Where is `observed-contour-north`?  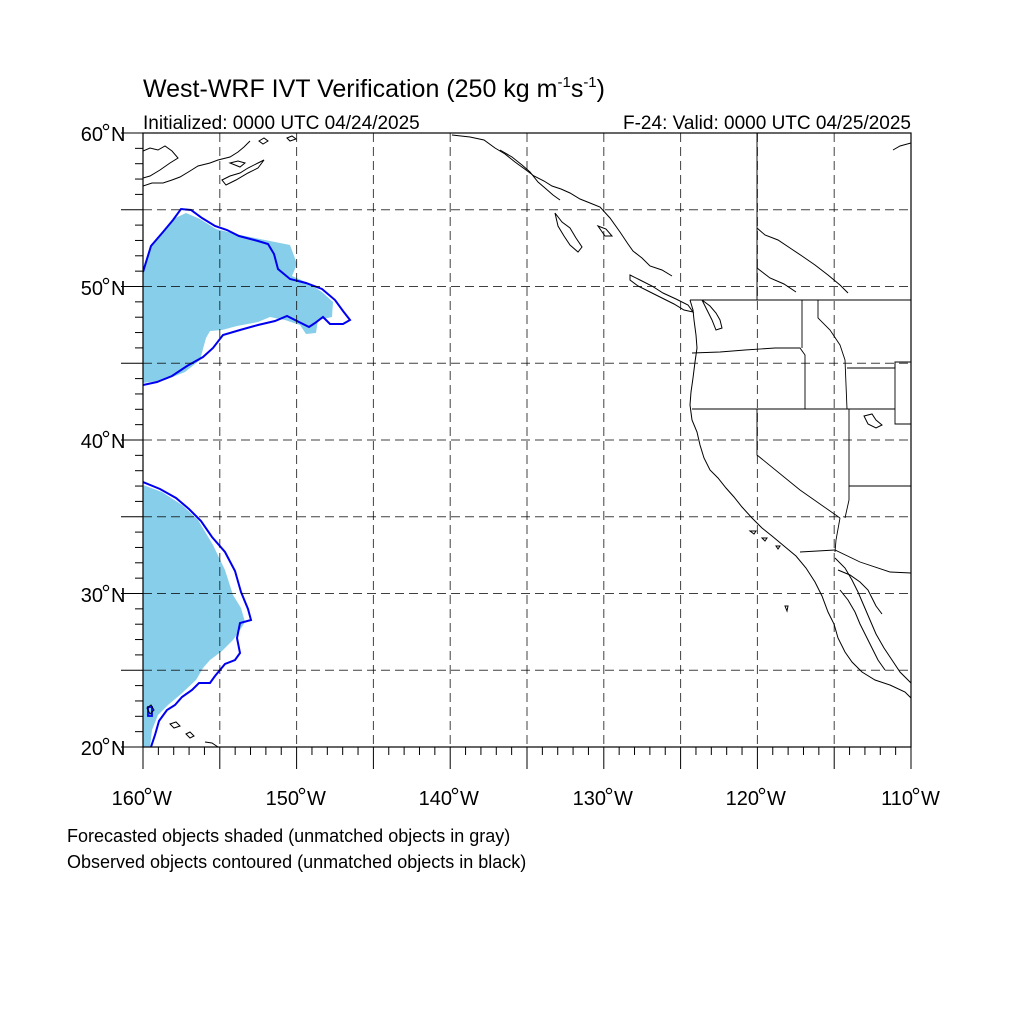 observed-contour-north is located at coordinates (247, 296).